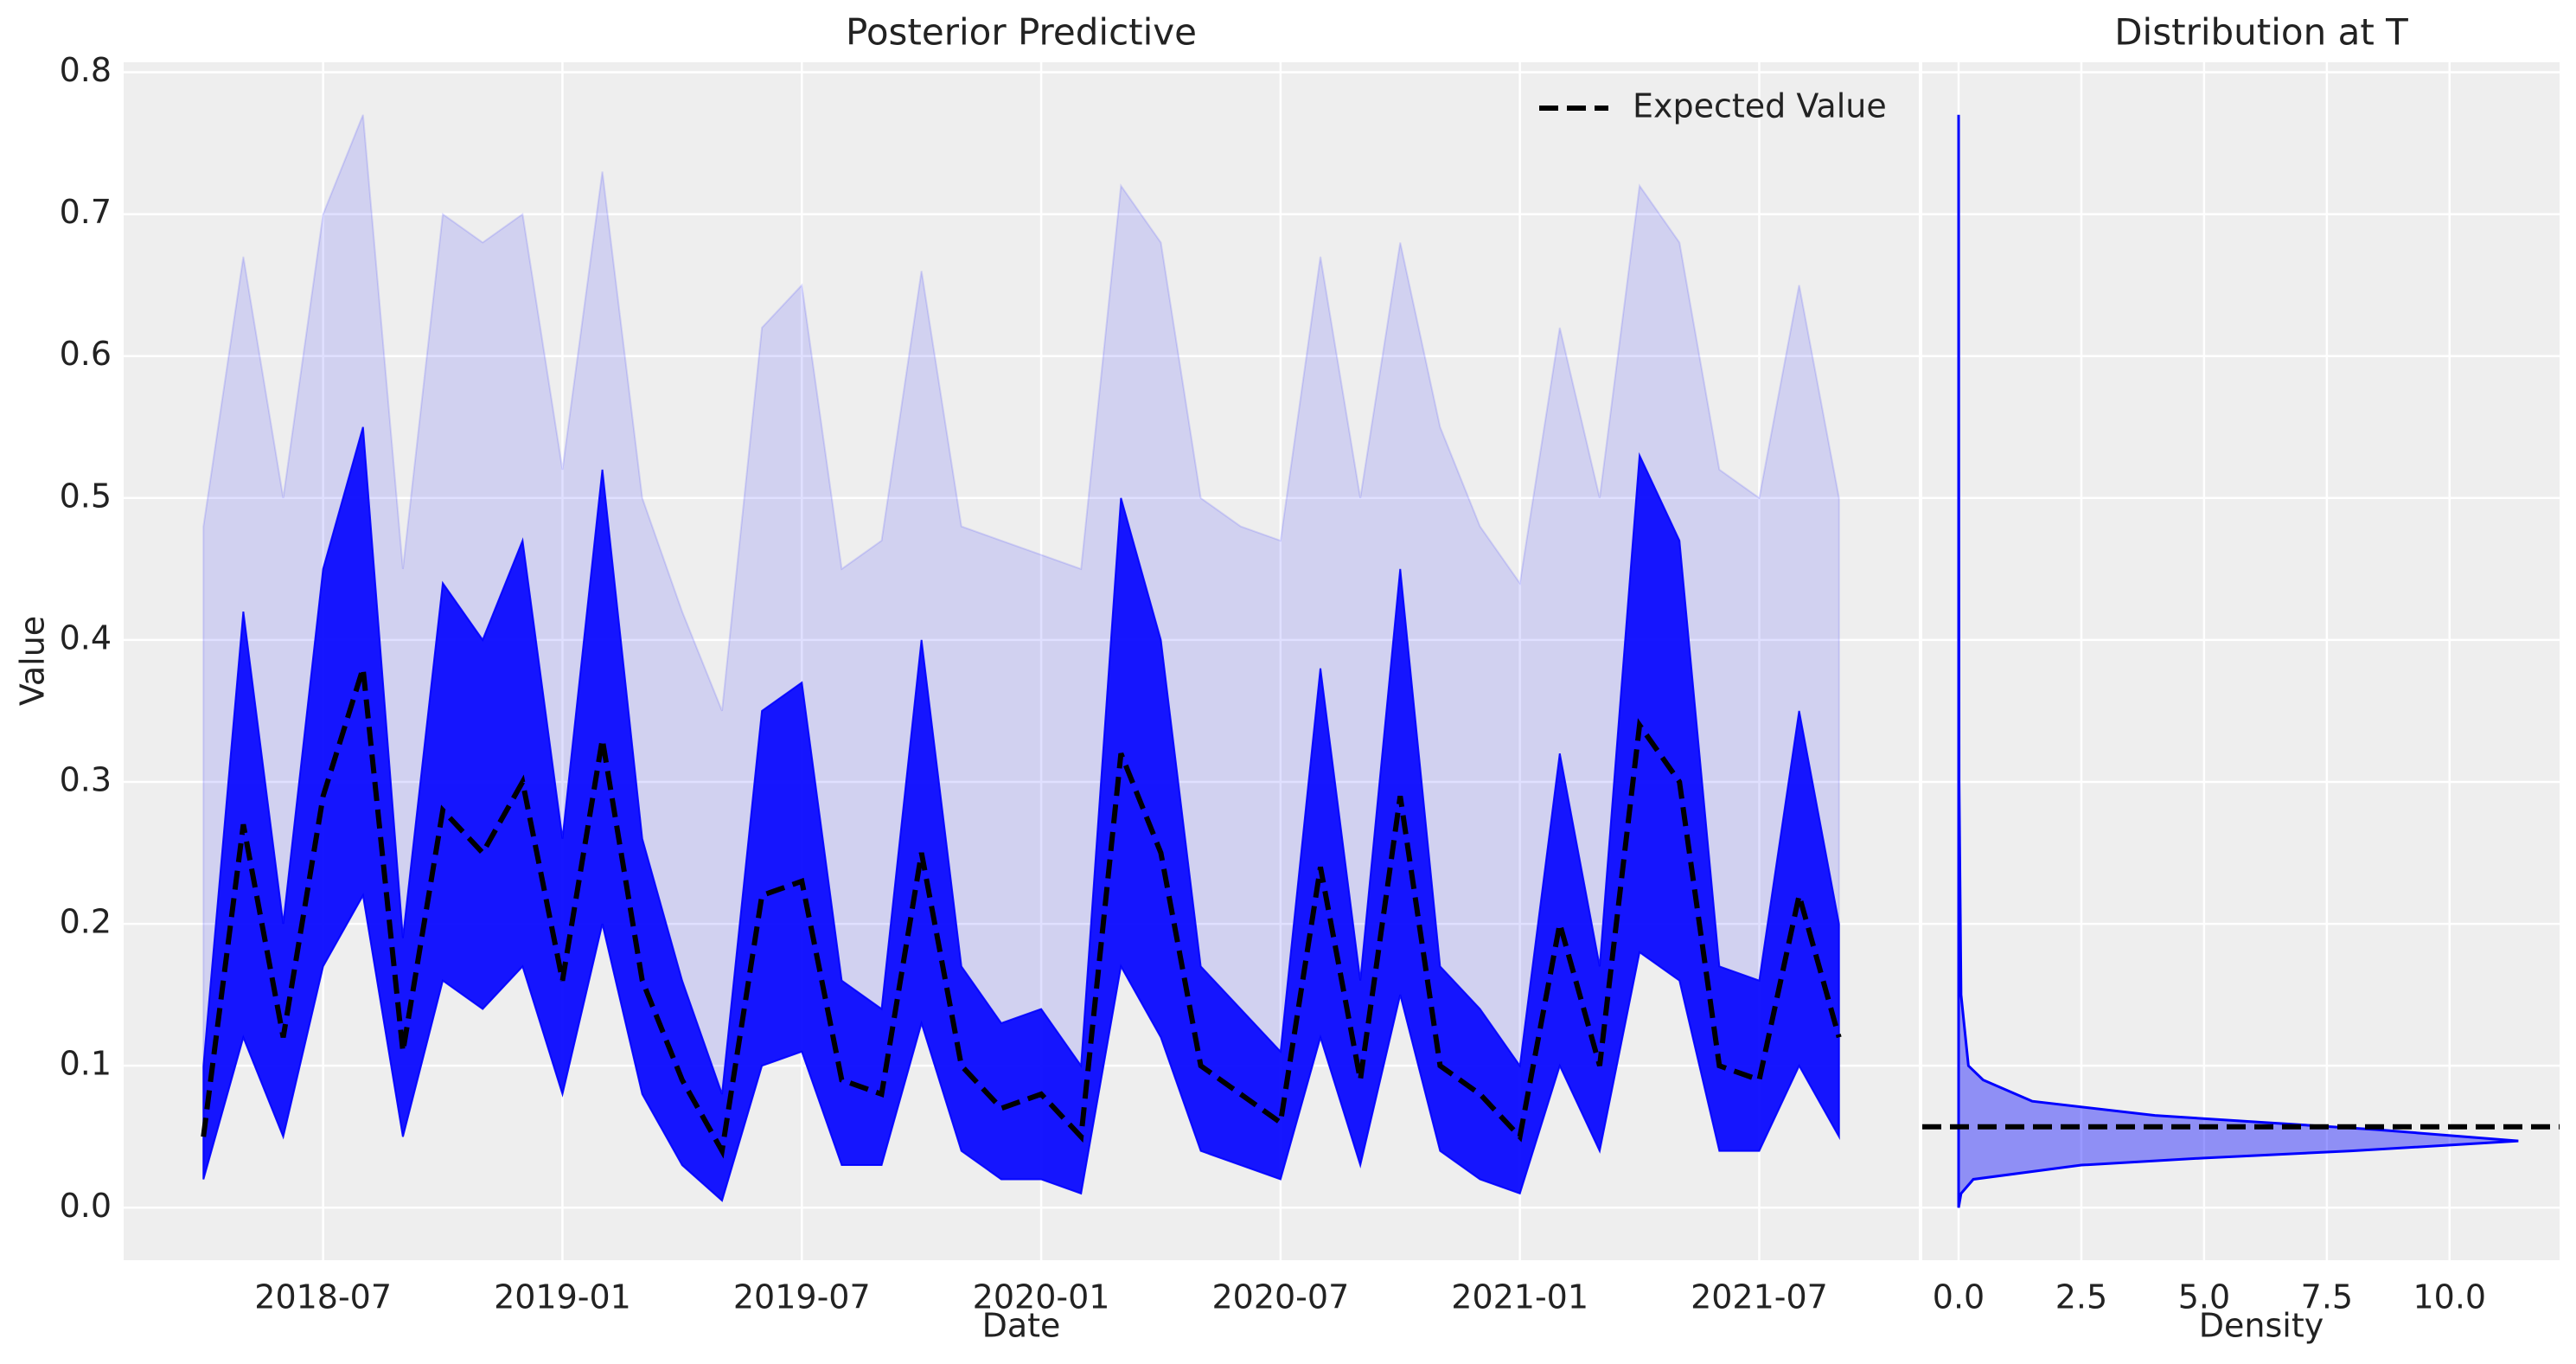 This screenshot has height=1364, width=2576. What do you see at coordinates (1280, 1297) in the screenshot?
I see `x-tick-label: 2020-07` at bounding box center [1280, 1297].